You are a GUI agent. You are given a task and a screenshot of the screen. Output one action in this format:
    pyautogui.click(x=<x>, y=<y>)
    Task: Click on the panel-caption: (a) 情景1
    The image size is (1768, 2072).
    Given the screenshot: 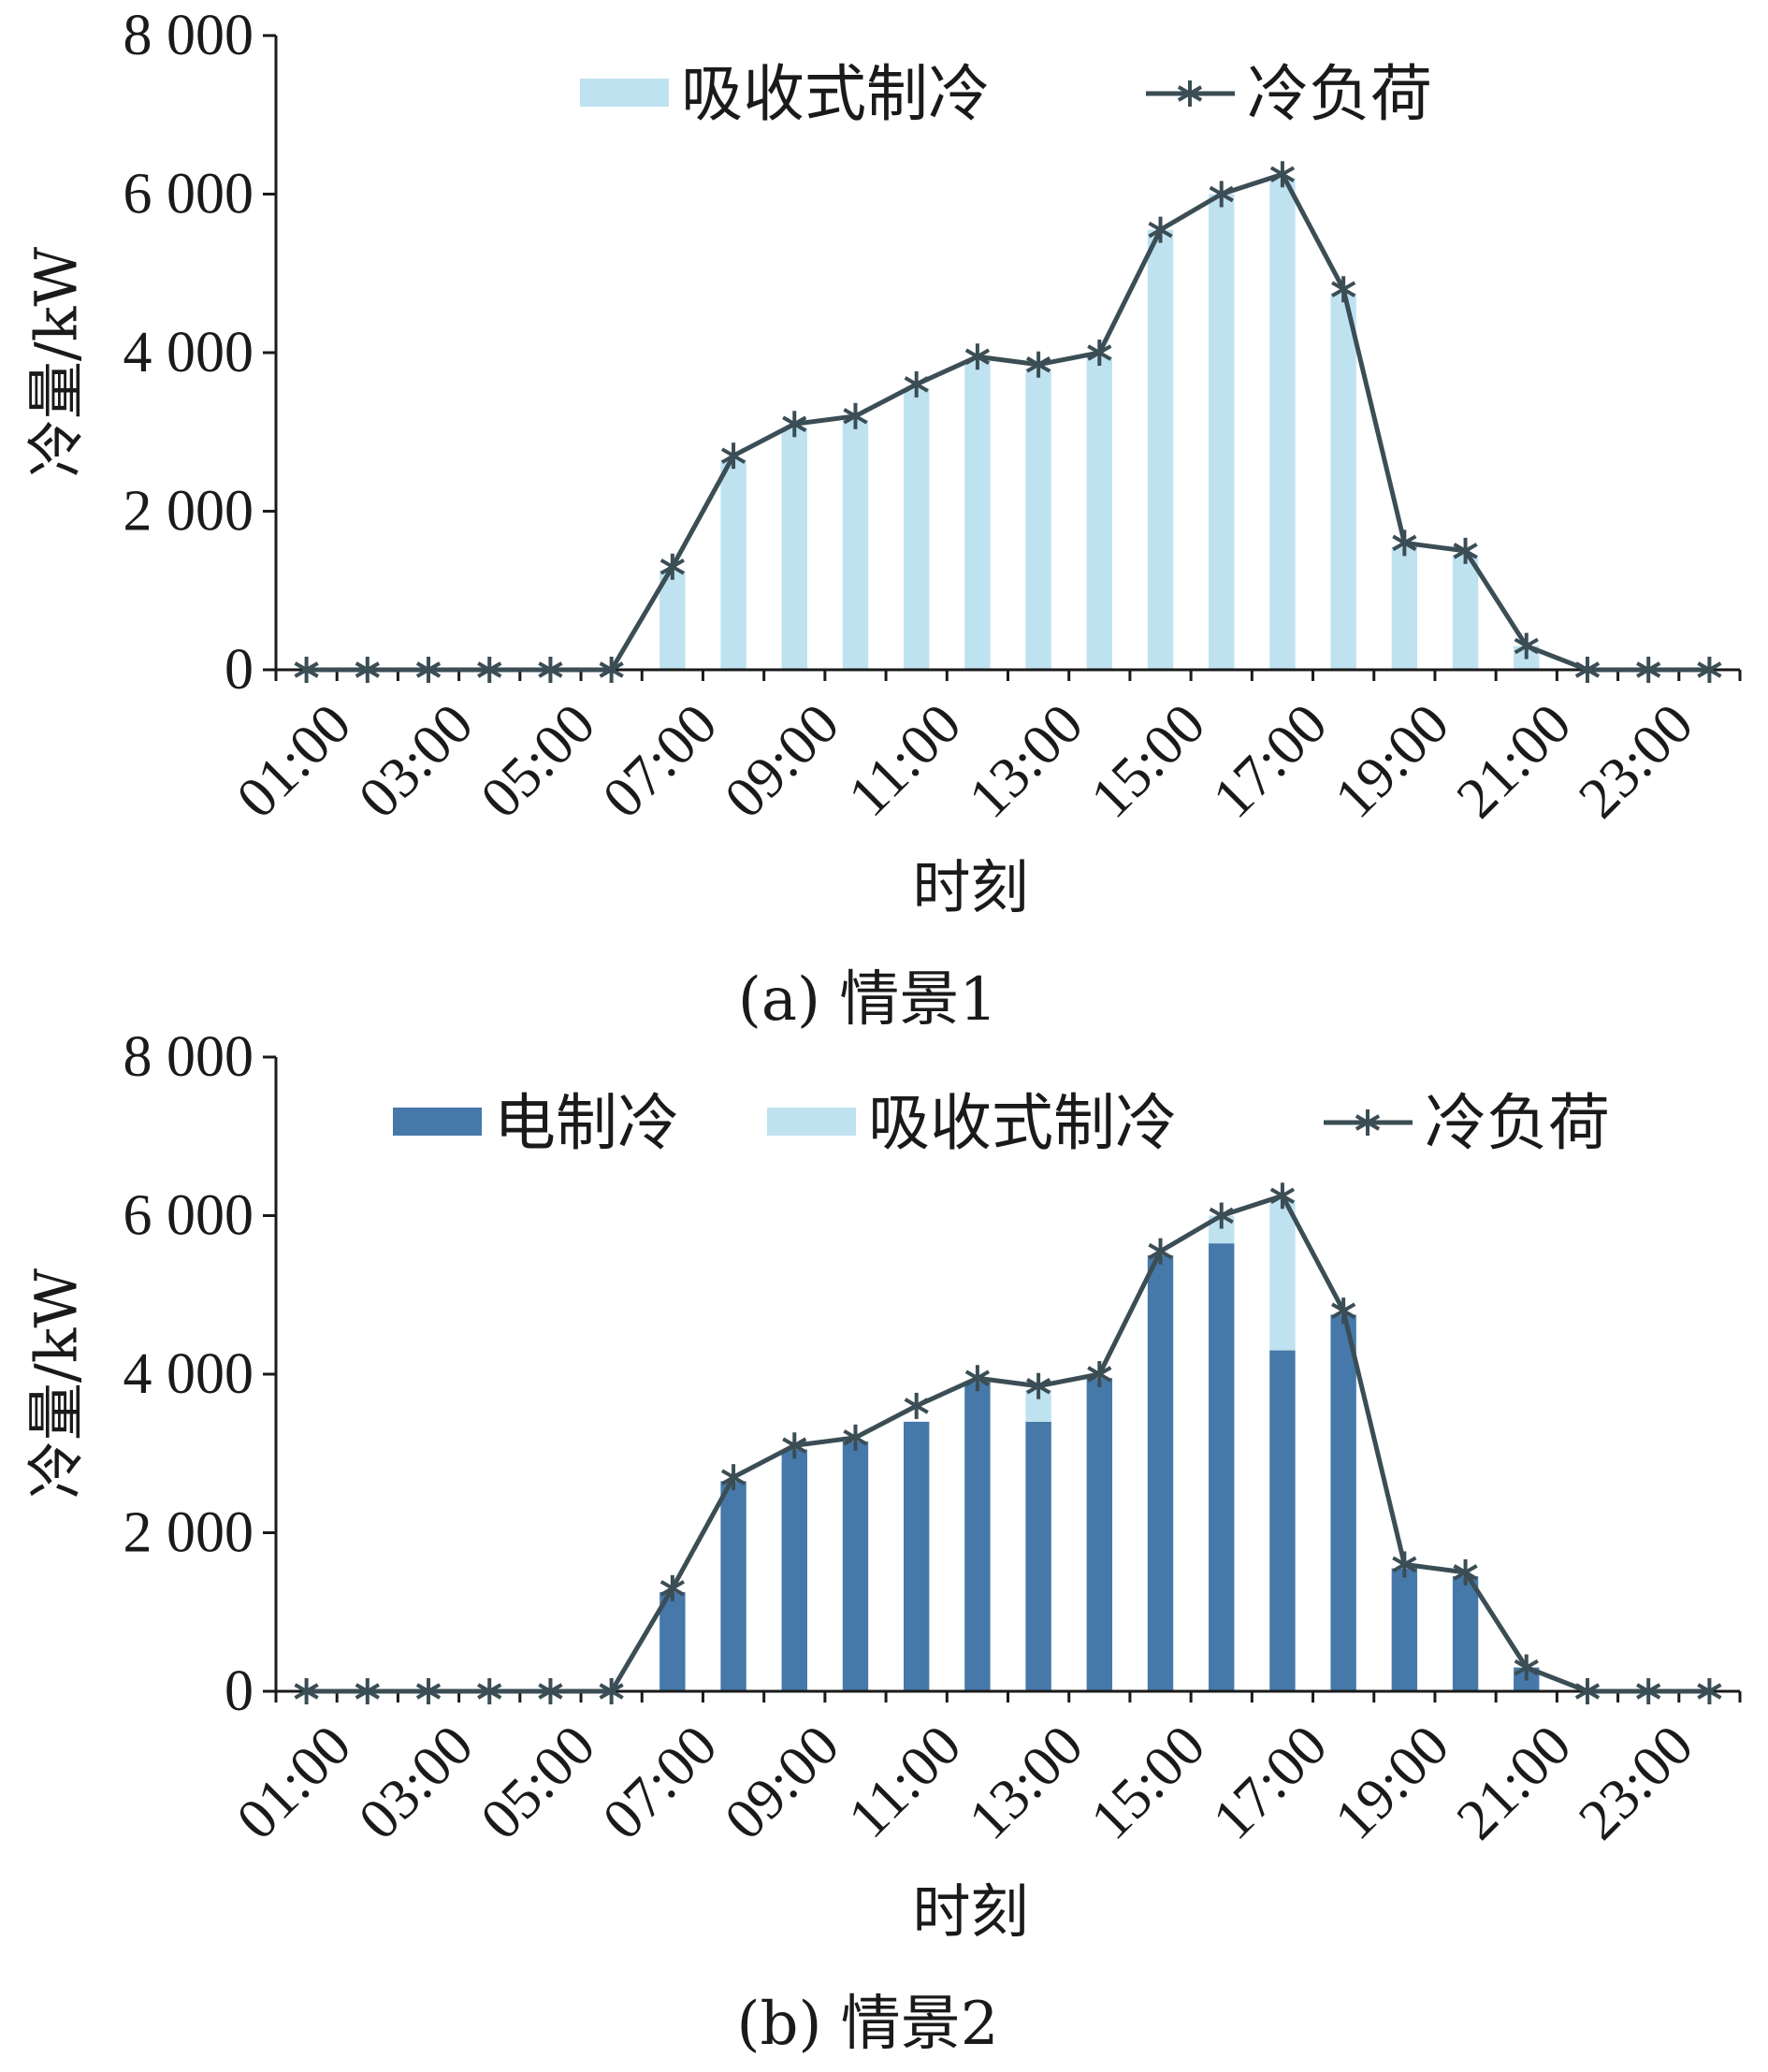 What is the action you would take?
    pyautogui.click(x=867, y=1000)
    